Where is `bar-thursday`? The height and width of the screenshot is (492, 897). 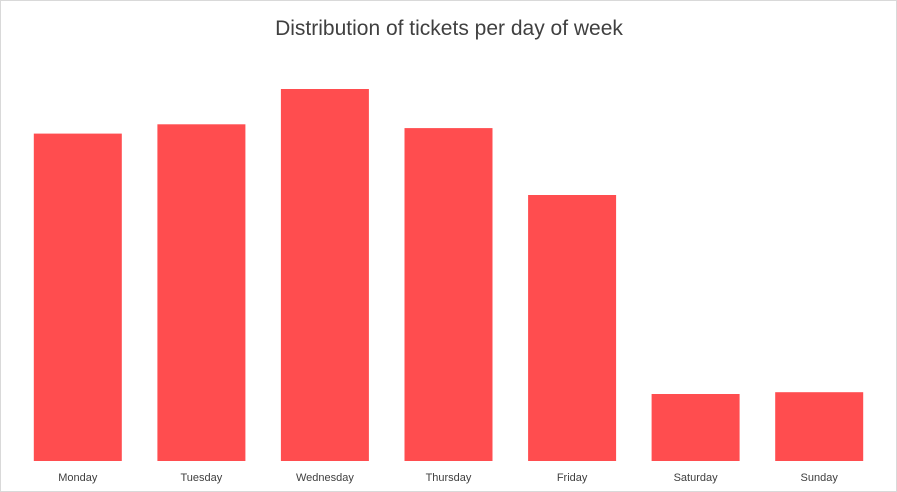 bar-thursday is located at coordinates (448, 294).